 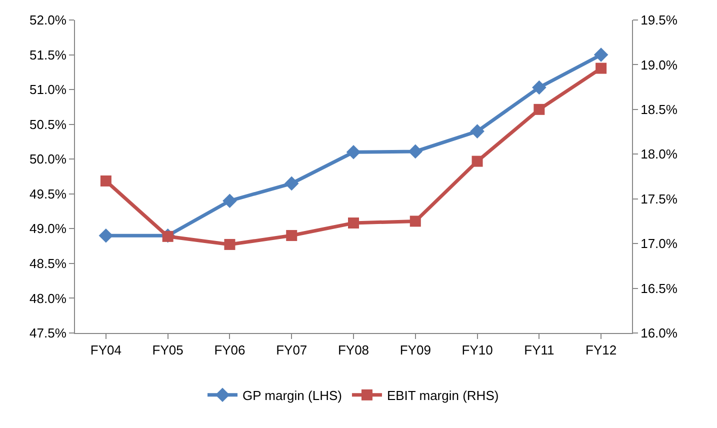 What do you see at coordinates (659, 109) in the screenshot?
I see `y2-tick-label: 18.5%` at bounding box center [659, 109].